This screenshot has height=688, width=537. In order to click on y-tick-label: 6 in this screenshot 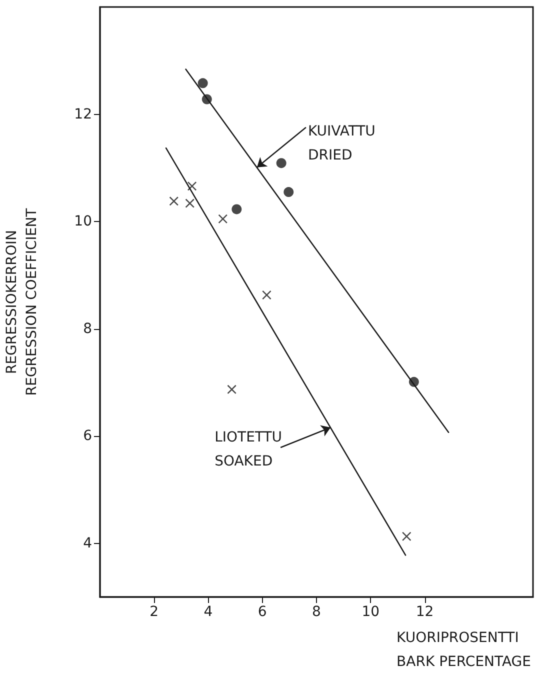, I will do `click(87, 436)`.